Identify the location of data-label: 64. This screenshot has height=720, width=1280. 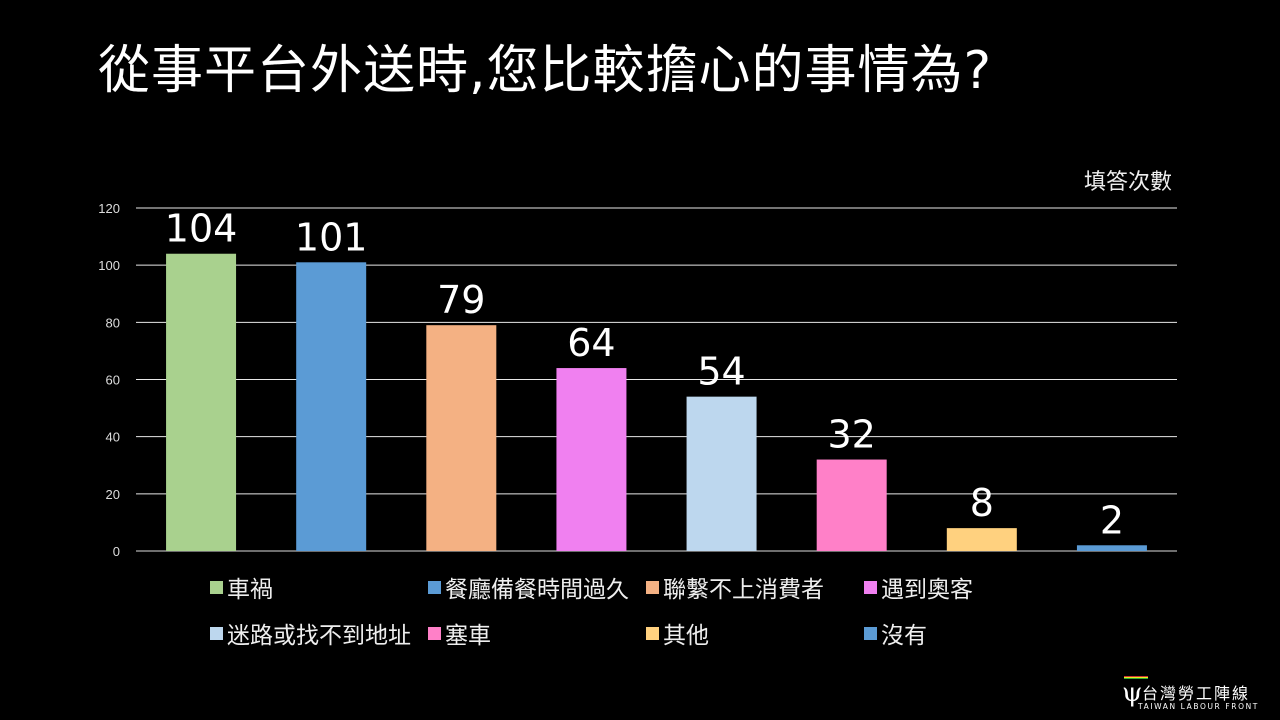
(591, 343).